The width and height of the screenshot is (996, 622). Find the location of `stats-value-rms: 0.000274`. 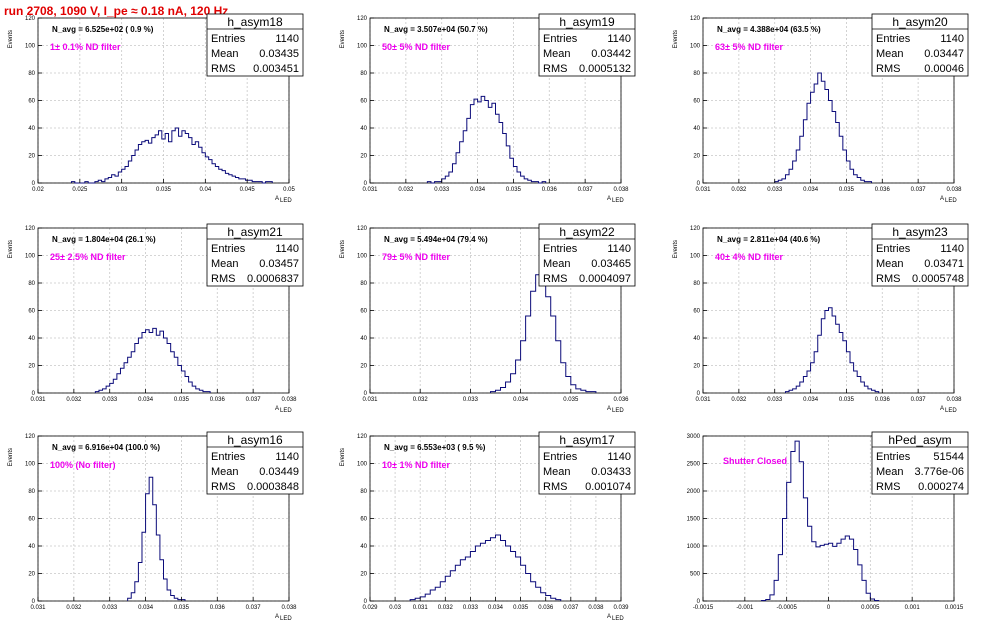

stats-value-rms: 0.000274 is located at coordinates (941, 487).